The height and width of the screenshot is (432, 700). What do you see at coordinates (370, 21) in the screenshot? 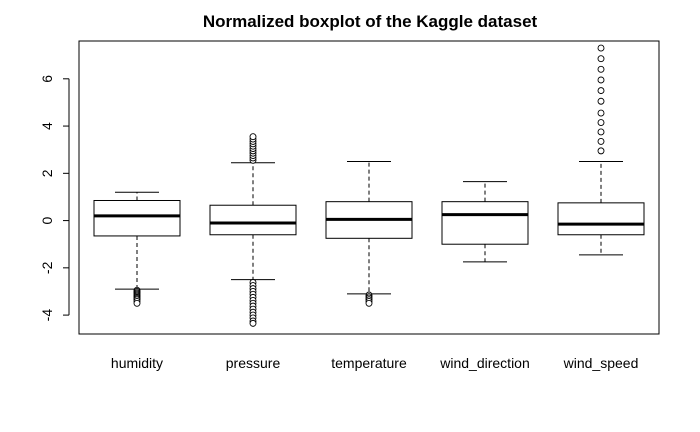
I see `chart-title: Normalized boxplot of the Kaggle dataset` at bounding box center [370, 21].